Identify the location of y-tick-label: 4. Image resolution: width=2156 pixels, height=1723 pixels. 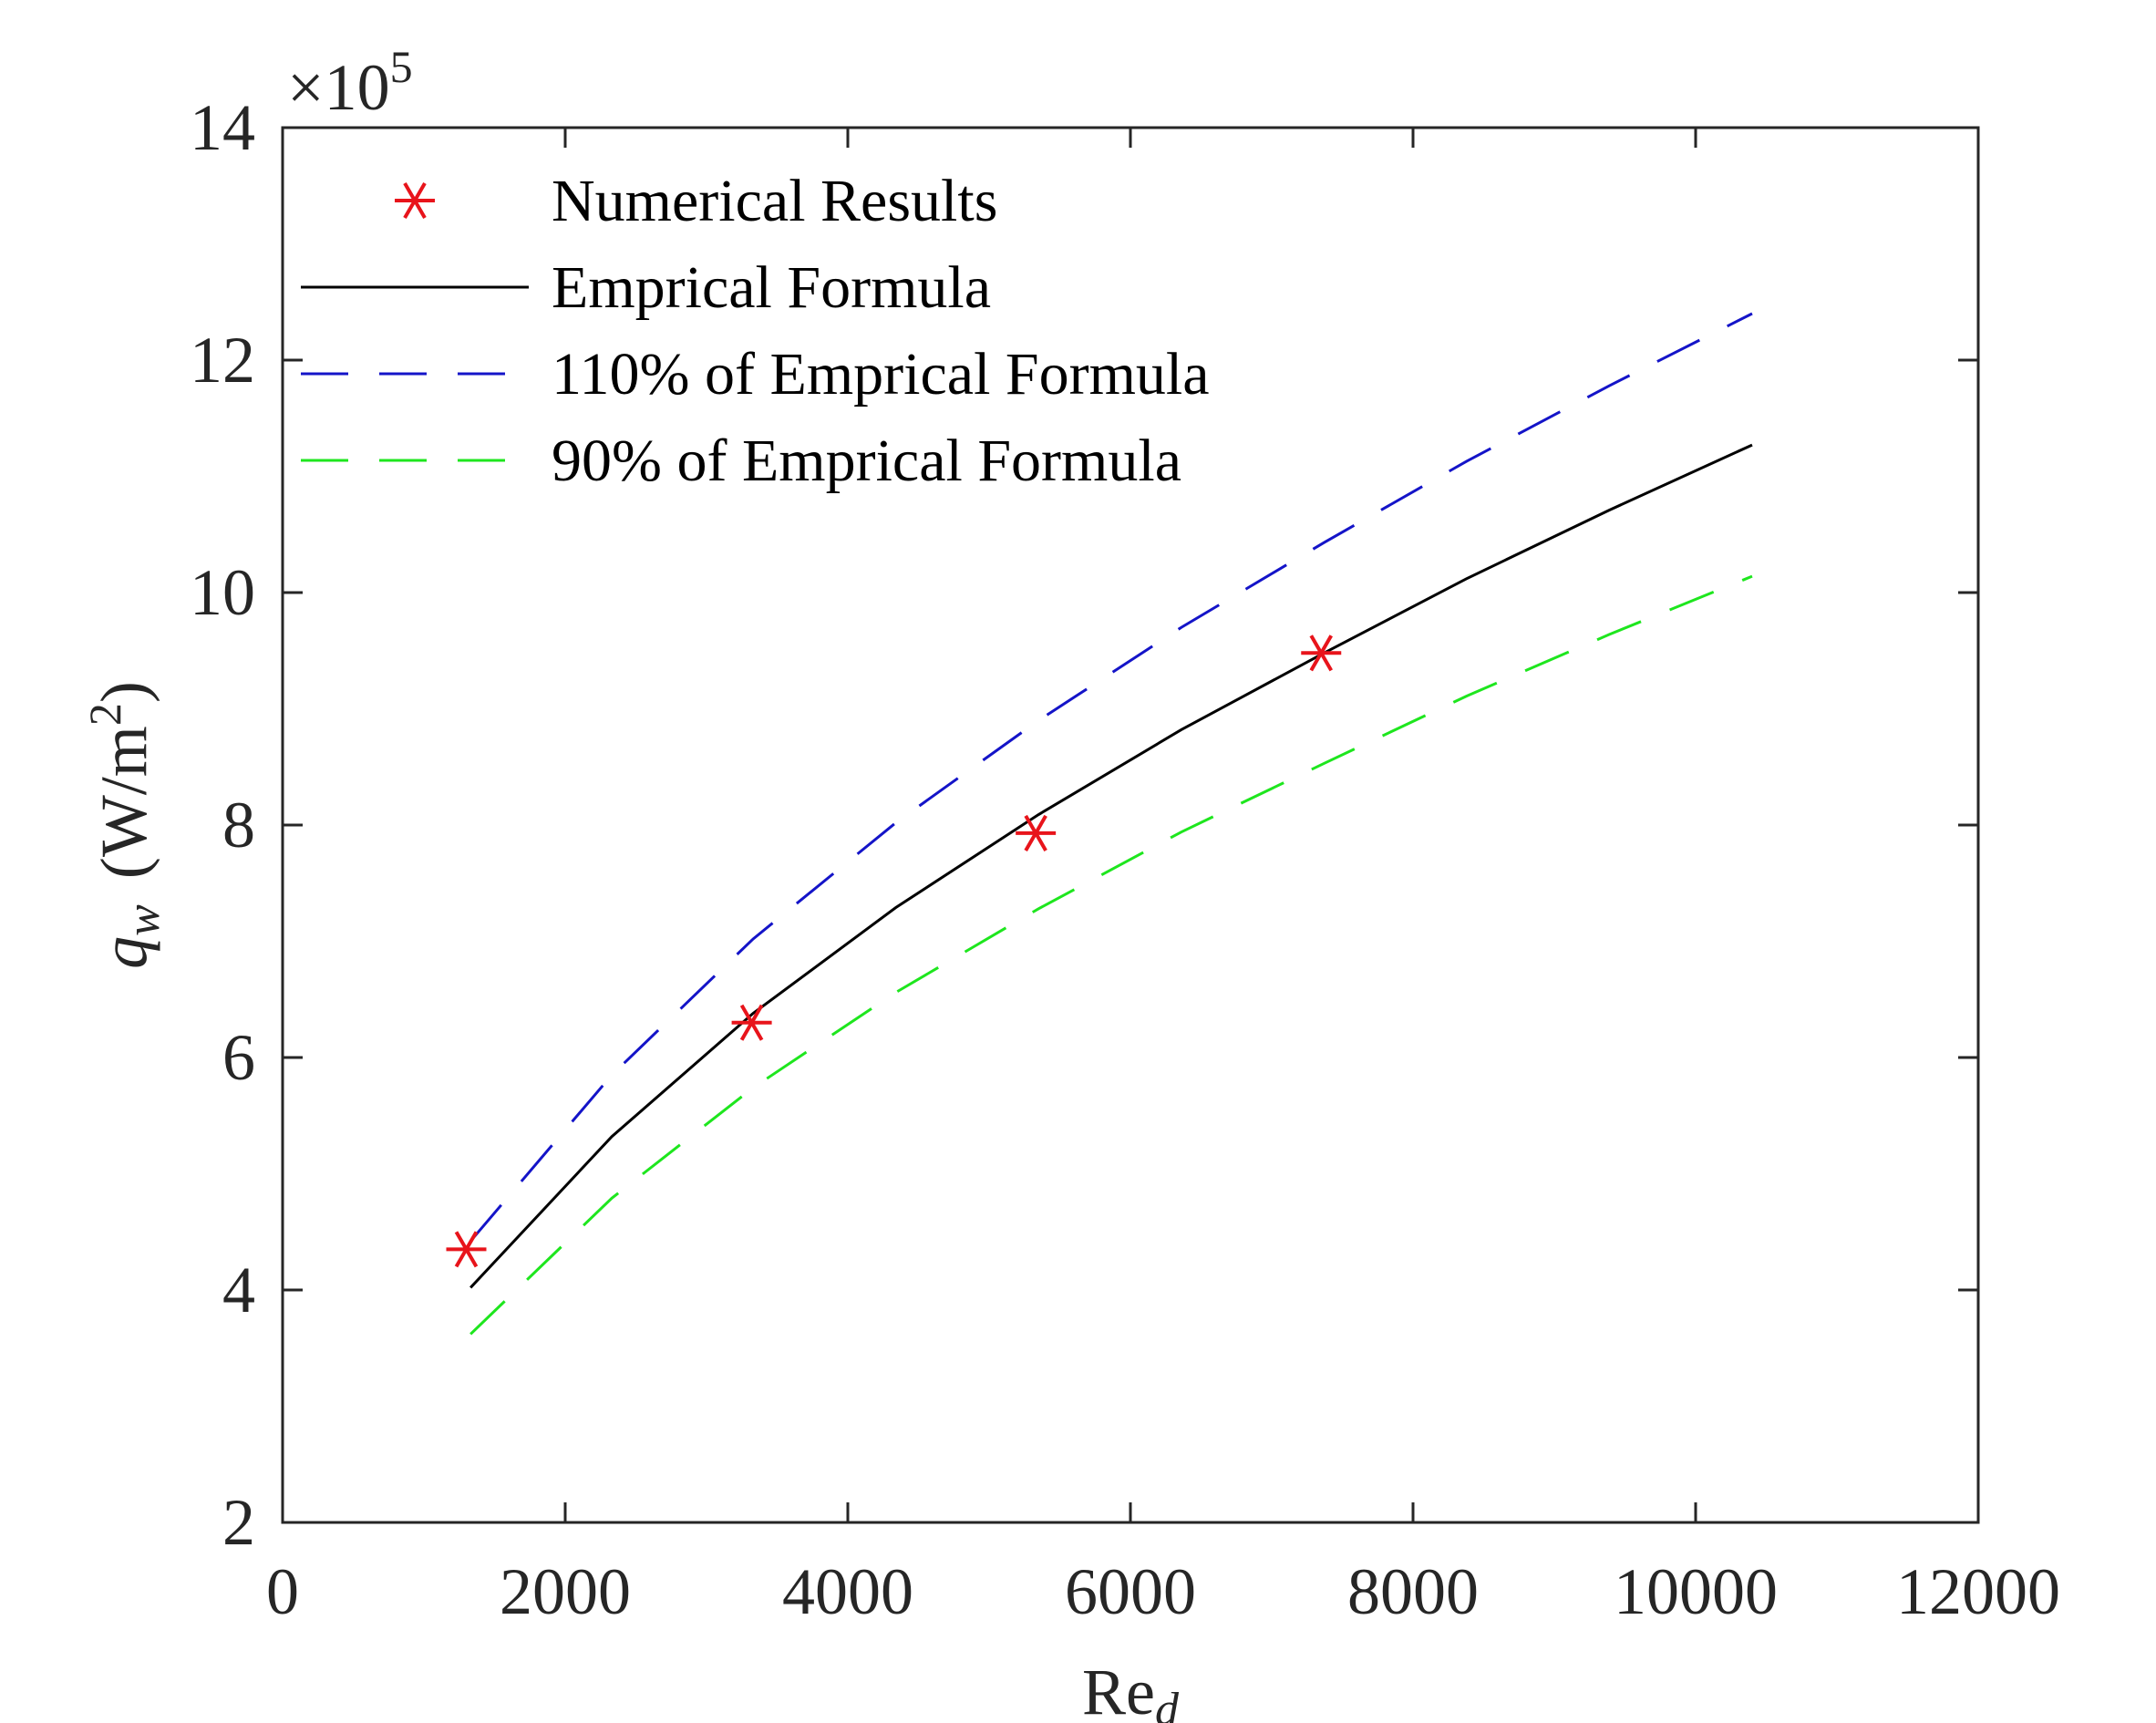
(238, 1290).